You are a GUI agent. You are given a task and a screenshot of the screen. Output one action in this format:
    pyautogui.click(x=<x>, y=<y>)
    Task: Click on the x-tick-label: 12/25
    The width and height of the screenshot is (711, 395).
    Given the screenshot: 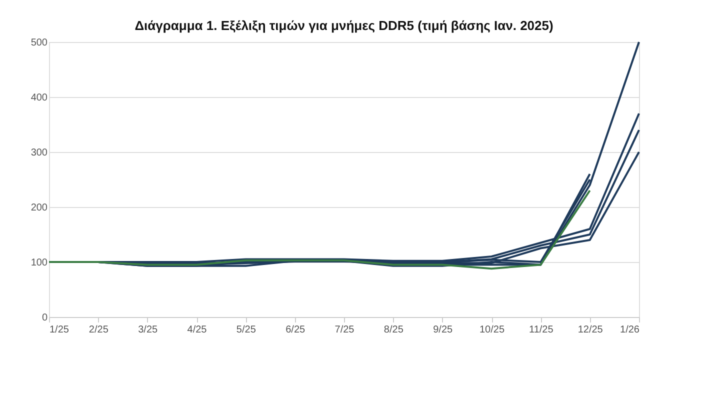 What is the action you would take?
    pyautogui.click(x=591, y=330)
    